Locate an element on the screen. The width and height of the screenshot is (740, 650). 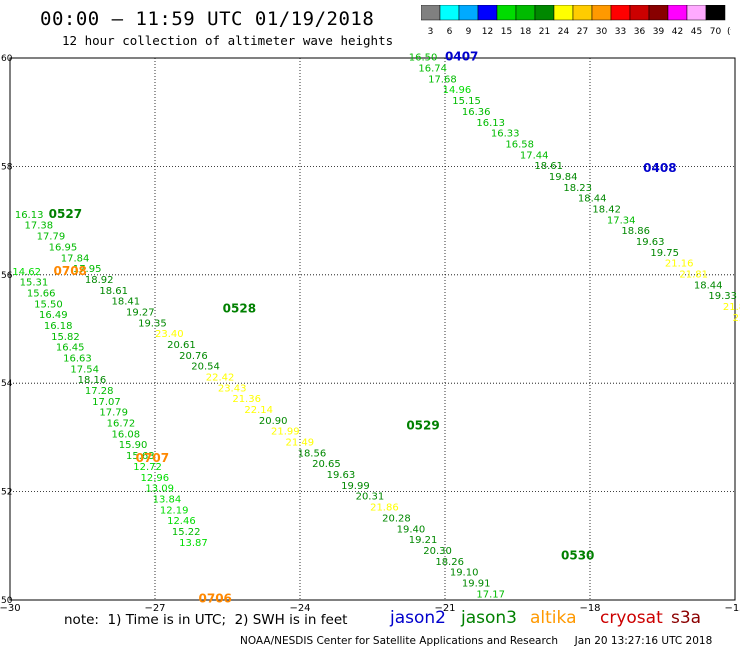
swh-value: 20.28 is located at coordinates (396, 518).